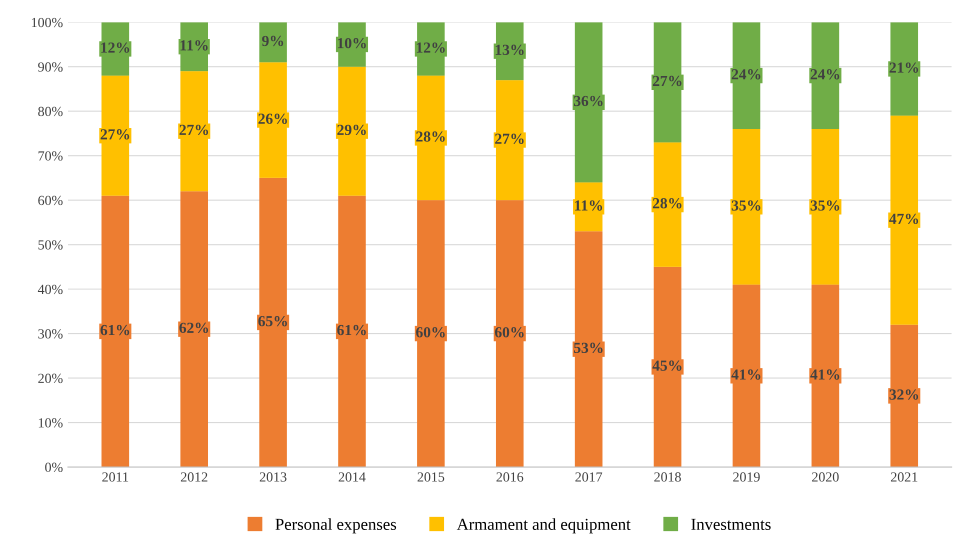  Describe the element at coordinates (588, 477) in the screenshot. I see `x-tick-label: 2017` at that location.